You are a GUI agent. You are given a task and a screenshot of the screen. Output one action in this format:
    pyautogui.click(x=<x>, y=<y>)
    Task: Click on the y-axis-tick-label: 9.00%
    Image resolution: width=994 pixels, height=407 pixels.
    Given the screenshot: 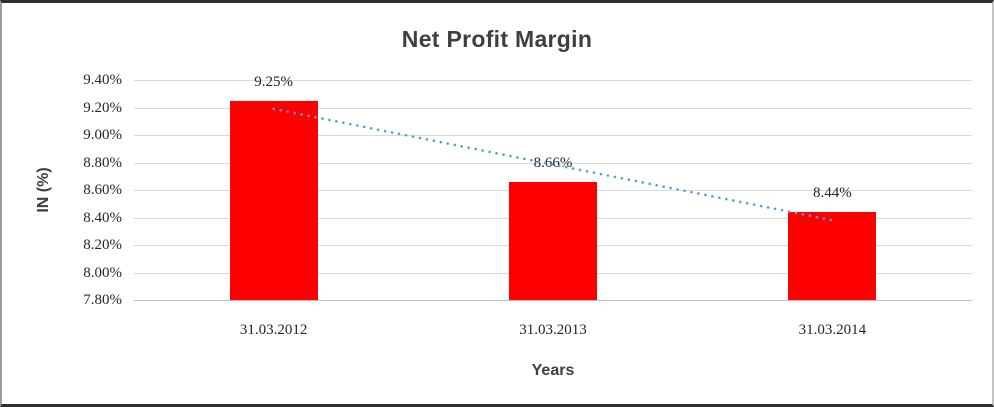 What is the action you would take?
    pyautogui.click(x=102, y=135)
    